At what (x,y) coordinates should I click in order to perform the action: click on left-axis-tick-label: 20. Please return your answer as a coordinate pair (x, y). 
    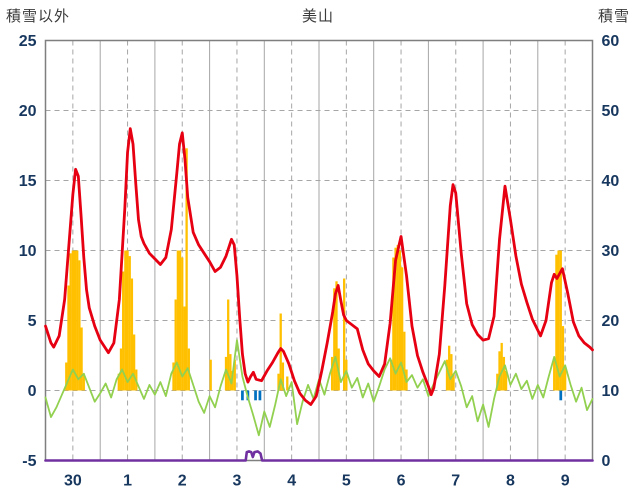
    Looking at the image, I should click on (28, 111).